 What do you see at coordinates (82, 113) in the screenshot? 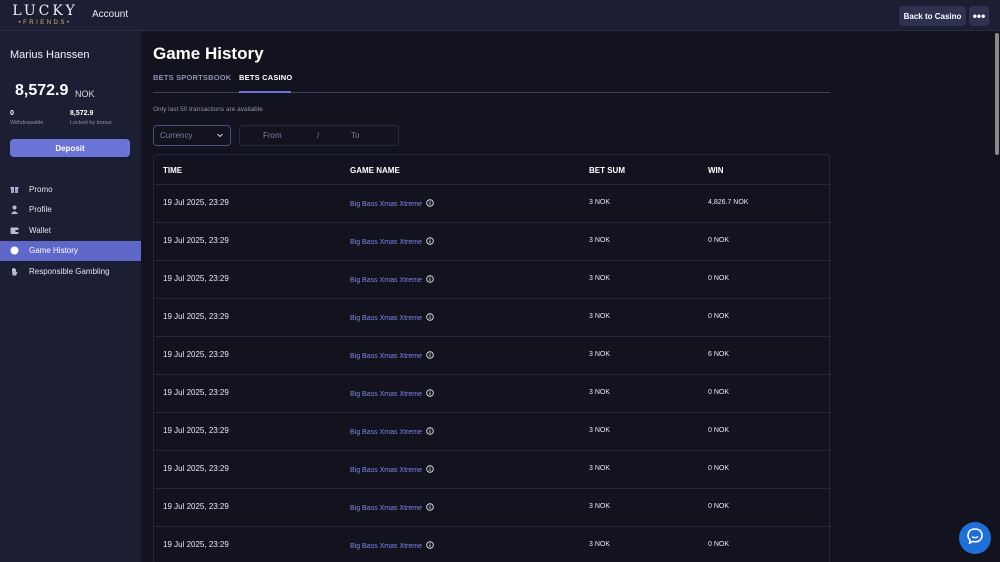
I see `locked-value: 8,572.9` at bounding box center [82, 113].